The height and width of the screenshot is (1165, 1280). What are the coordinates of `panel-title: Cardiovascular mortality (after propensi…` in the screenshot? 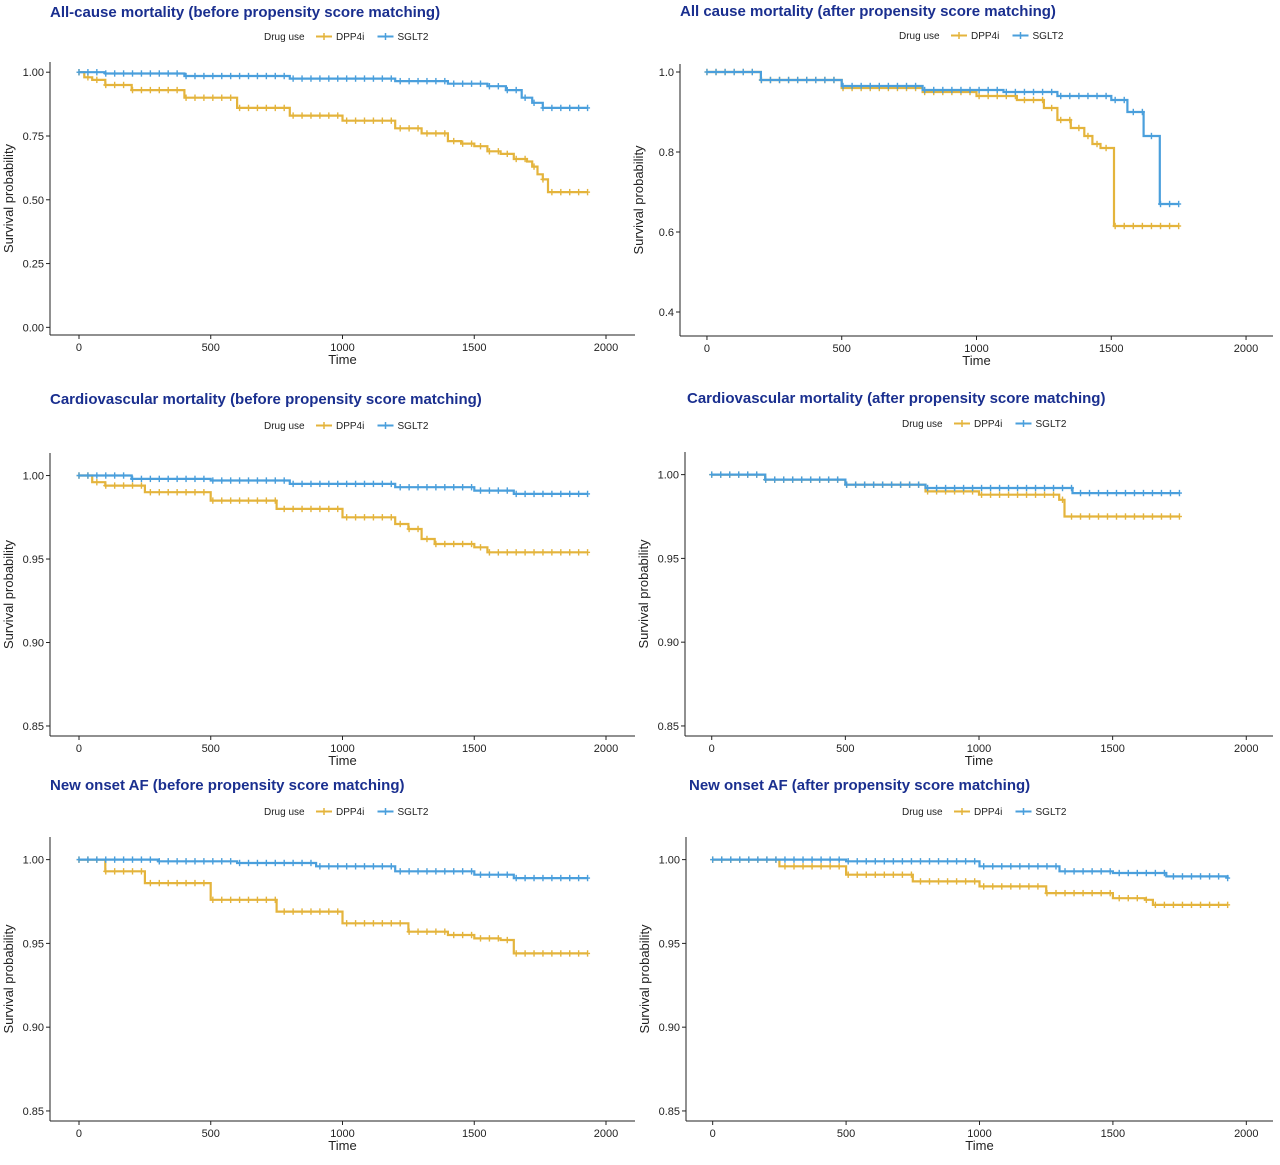 It's located at (896, 398).